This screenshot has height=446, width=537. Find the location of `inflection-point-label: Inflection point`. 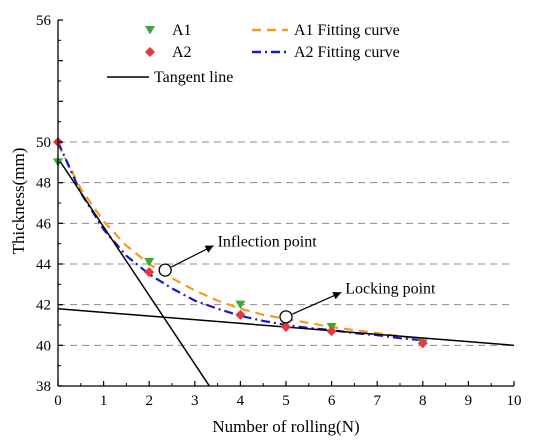

inflection-point-label: Inflection point is located at coordinates (268, 242).